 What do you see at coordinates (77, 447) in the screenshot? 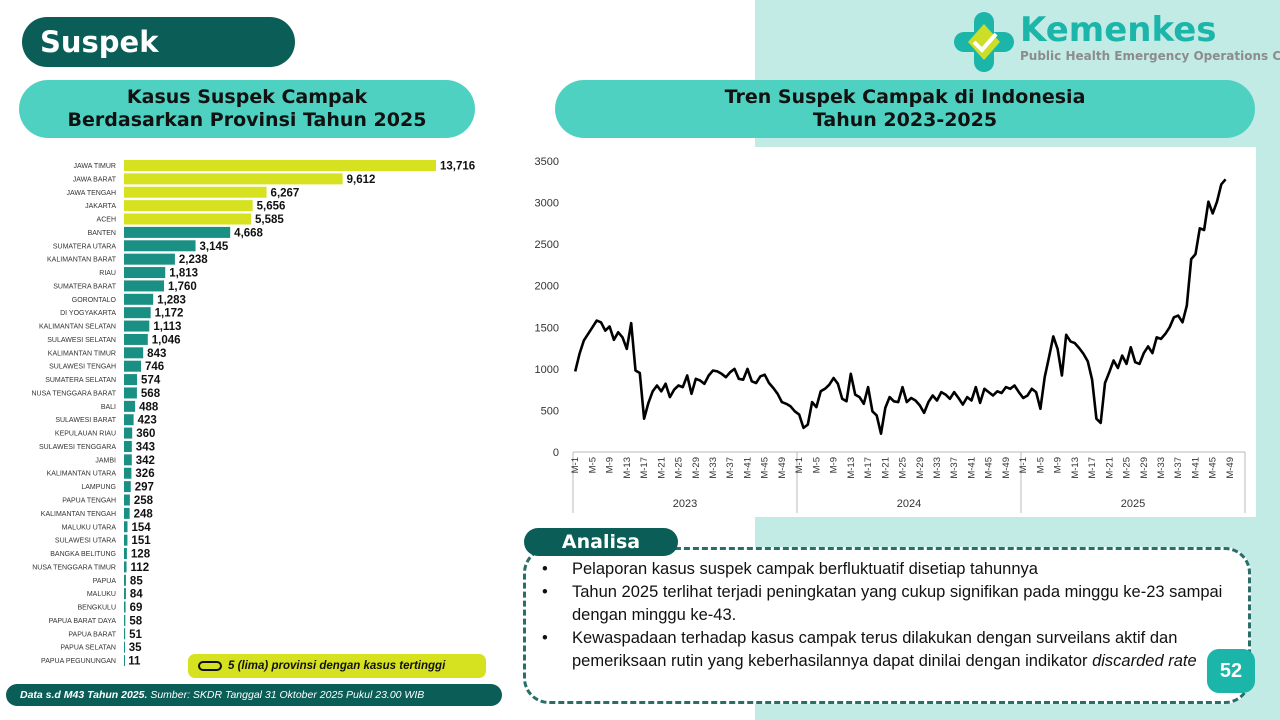
I see `bar-category-label: SULAWESI TENGGARA` at bounding box center [77, 447].